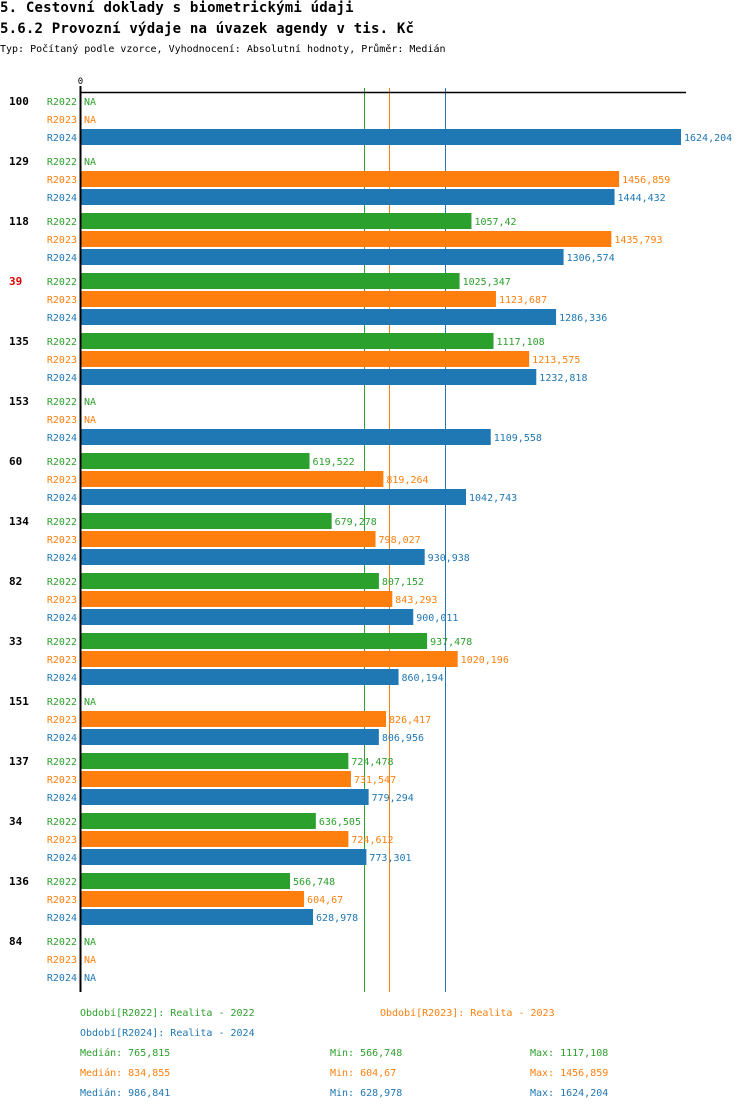  I want to click on legend-min-r2022: Min: 566,748, so click(366, 1053).